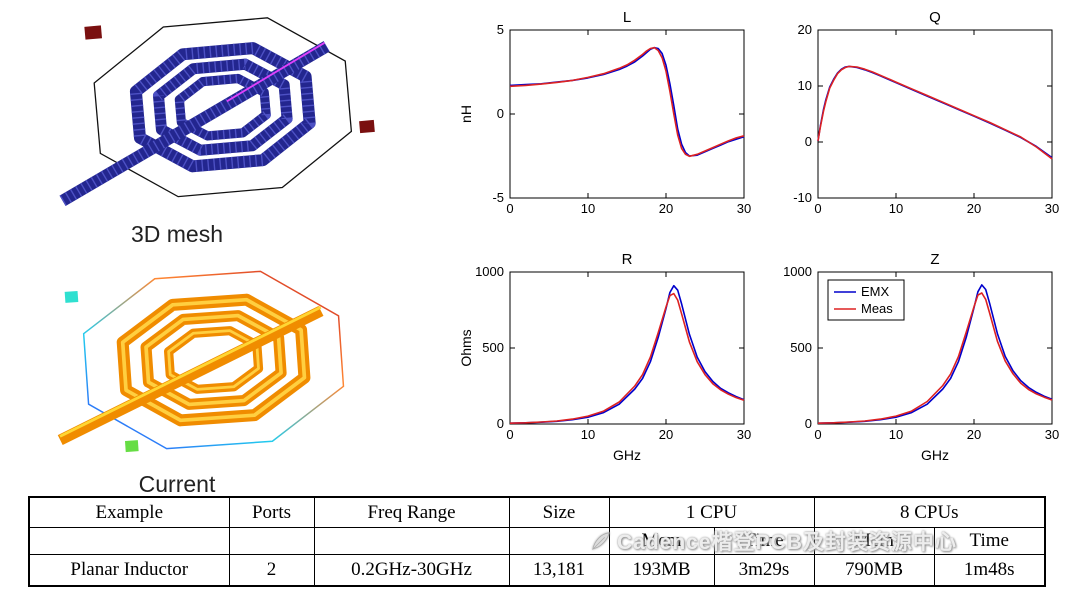  Describe the element at coordinates (498, 197) in the screenshot. I see `svg-text: -5` at that location.